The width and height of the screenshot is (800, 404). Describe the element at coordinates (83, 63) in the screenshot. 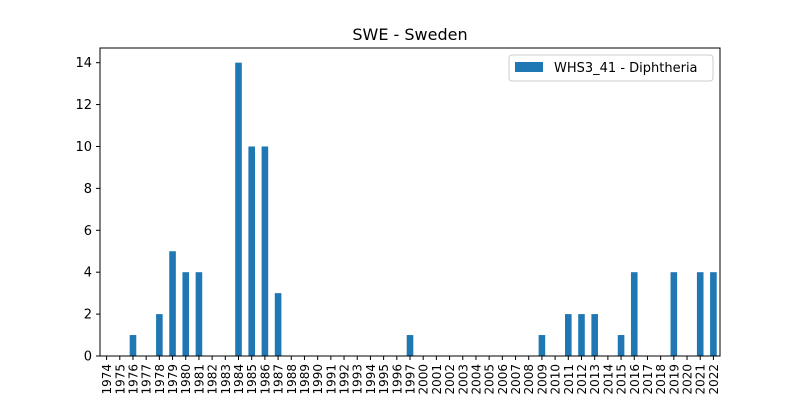

I see `y-tick-label: 14` at that location.